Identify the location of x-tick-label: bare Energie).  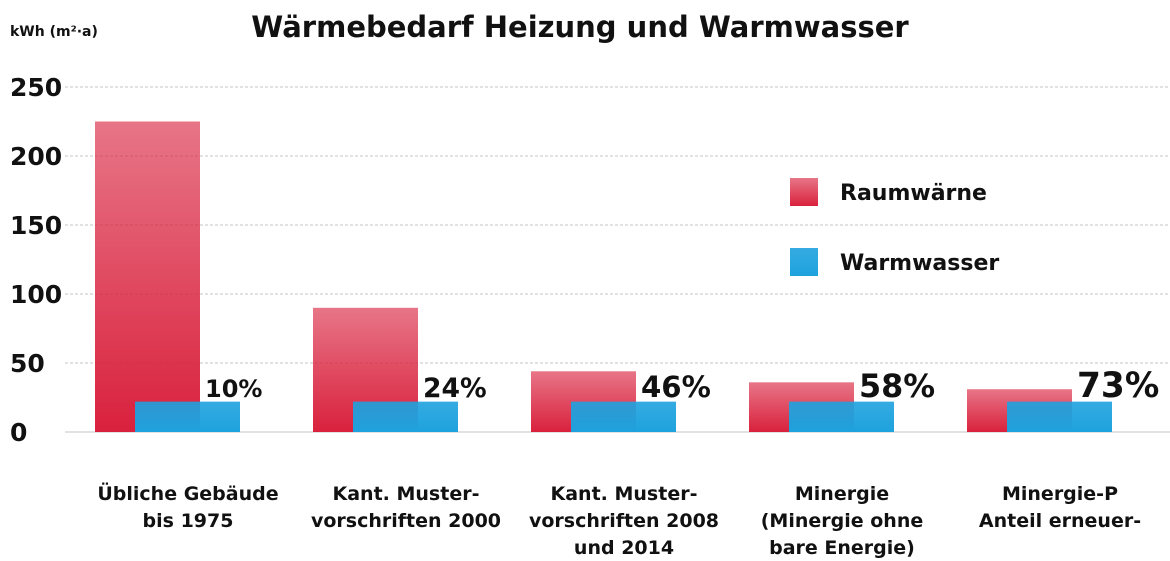
(842, 548).